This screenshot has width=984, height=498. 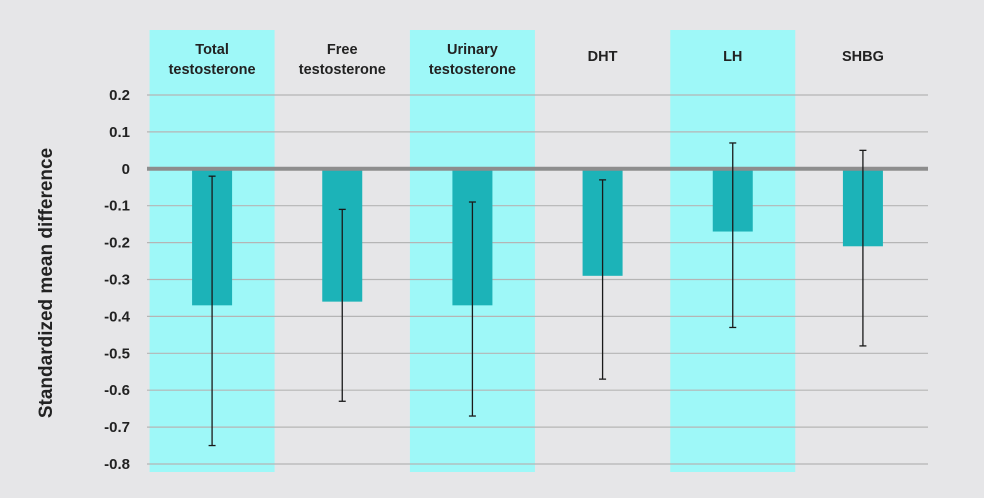 What do you see at coordinates (46, 283) in the screenshot?
I see `y-axis-title: Standardized mean difference` at bounding box center [46, 283].